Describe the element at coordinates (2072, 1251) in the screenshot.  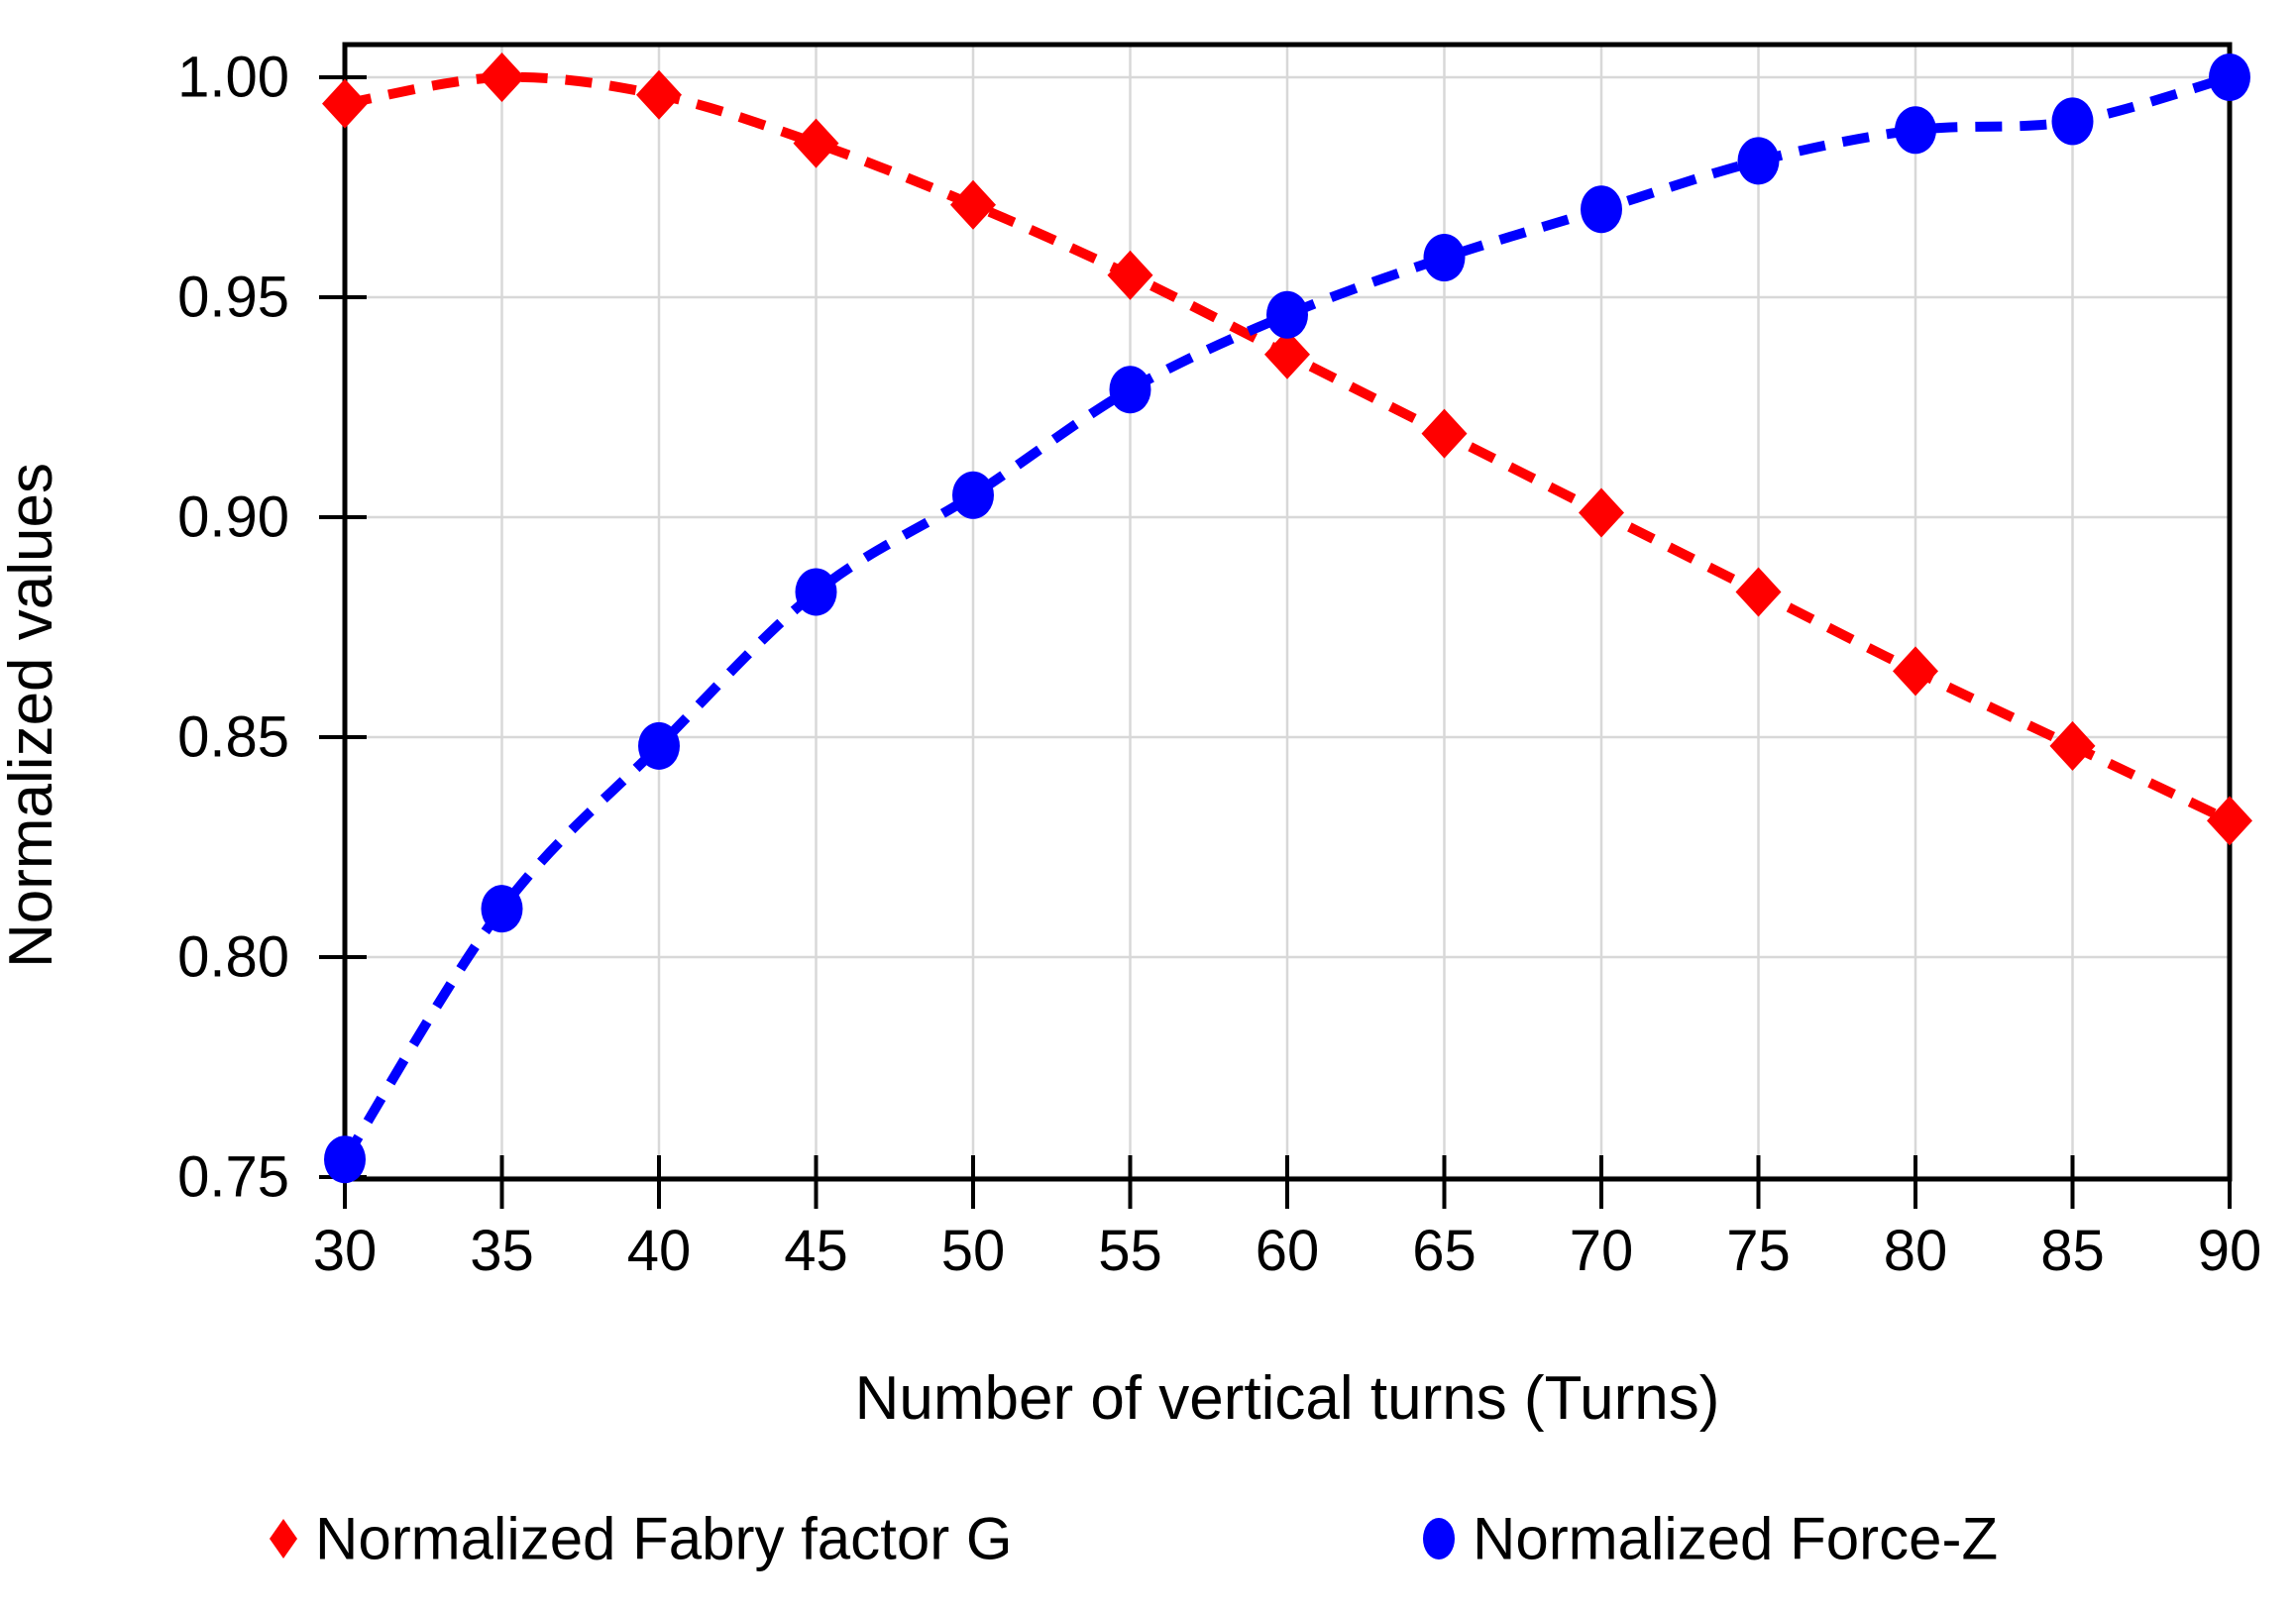
I see `x-tick-label: 85` at that location.